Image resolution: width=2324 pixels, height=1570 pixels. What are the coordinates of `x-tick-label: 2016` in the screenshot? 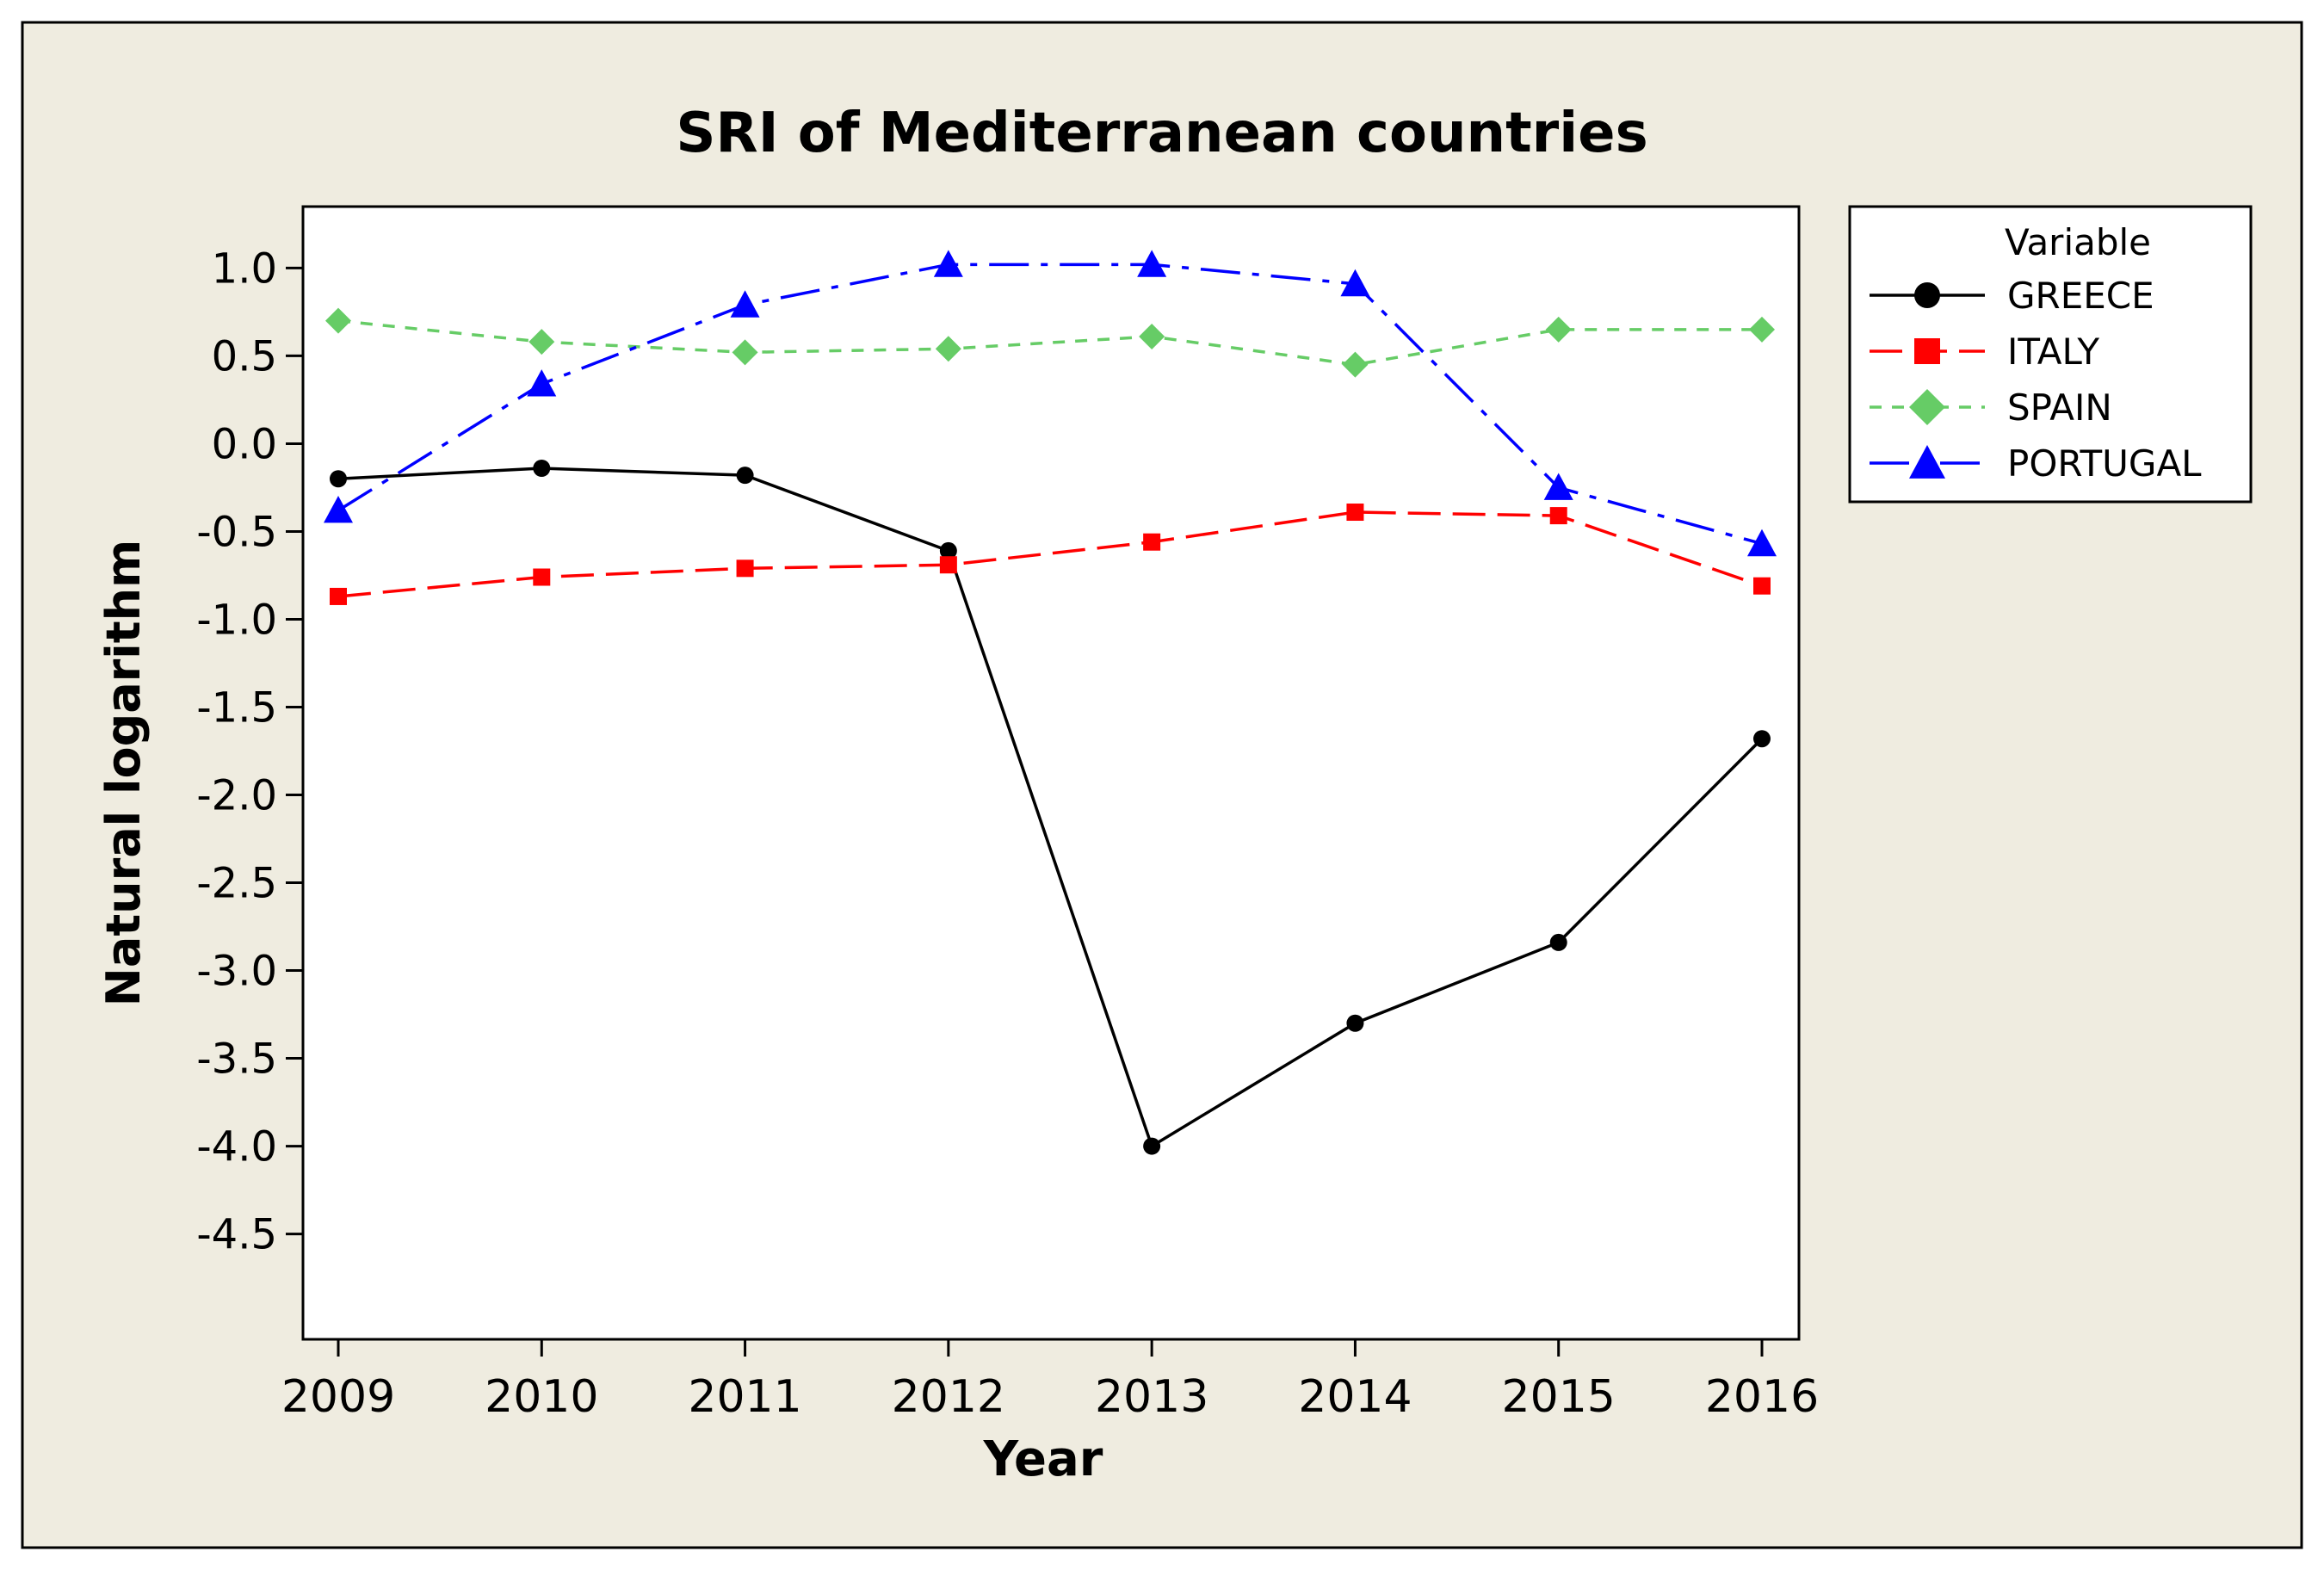 It's located at (1762, 1397).